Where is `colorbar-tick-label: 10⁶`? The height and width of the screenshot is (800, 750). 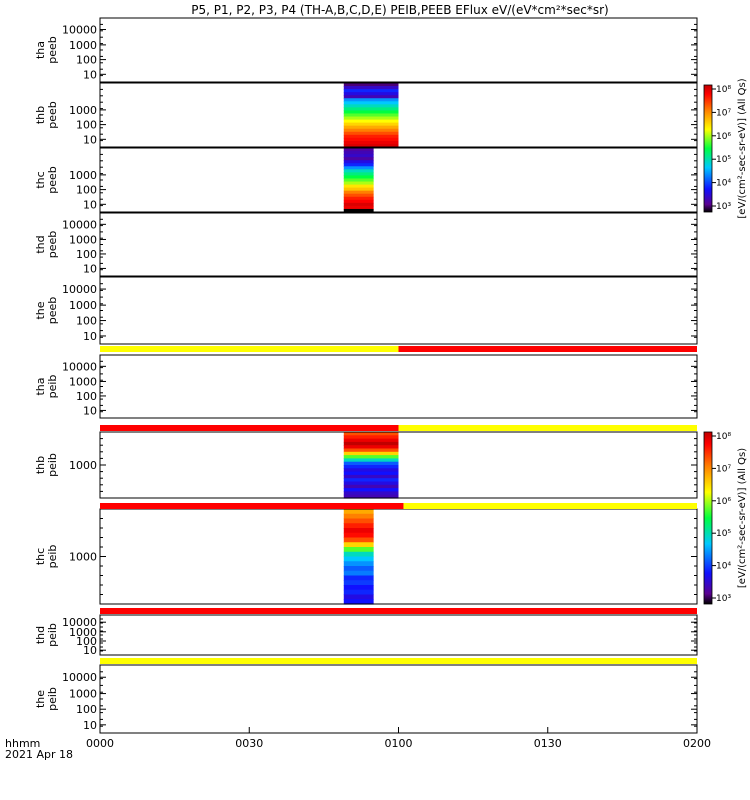 colorbar-tick-label: 10⁶ is located at coordinates (723, 502).